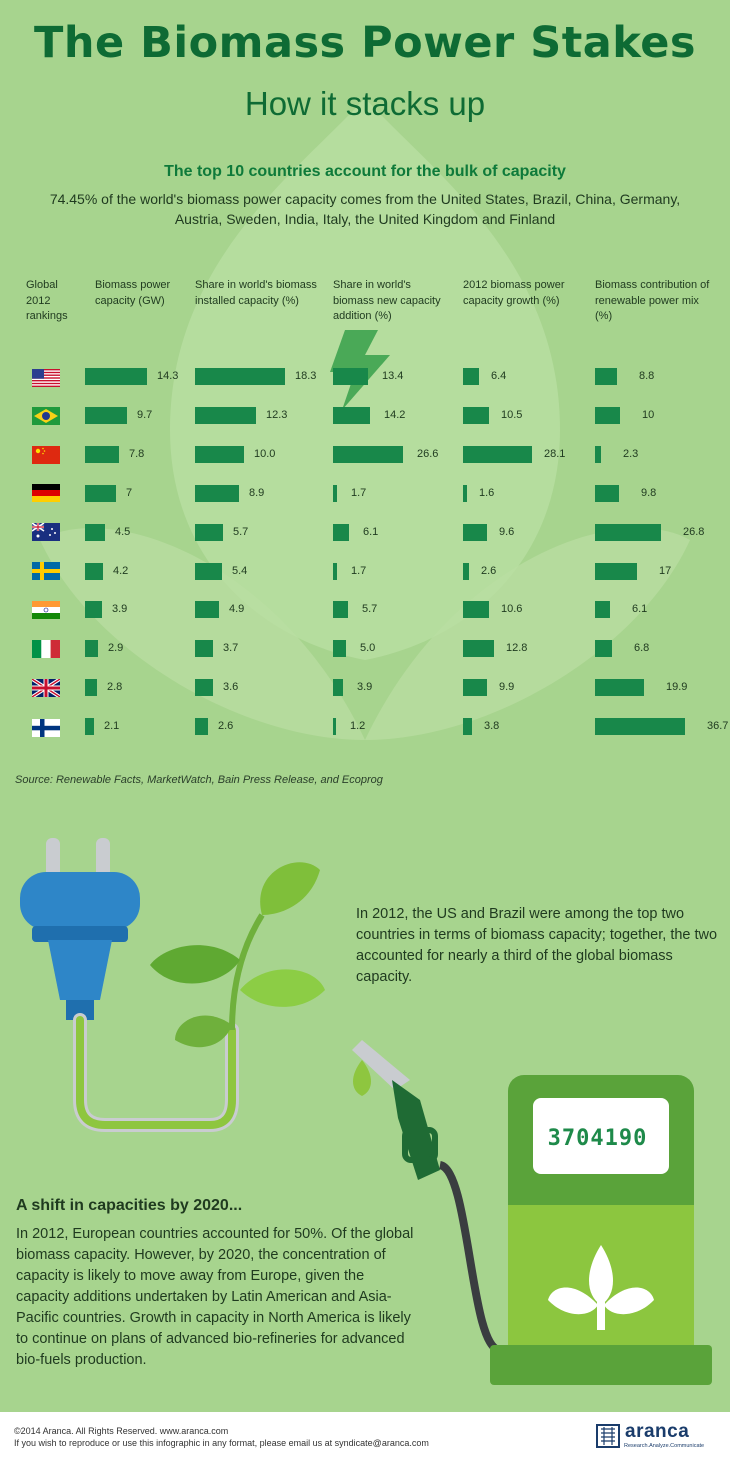  I want to click on value-label-italy-series-1: 2.9, so click(116, 648).